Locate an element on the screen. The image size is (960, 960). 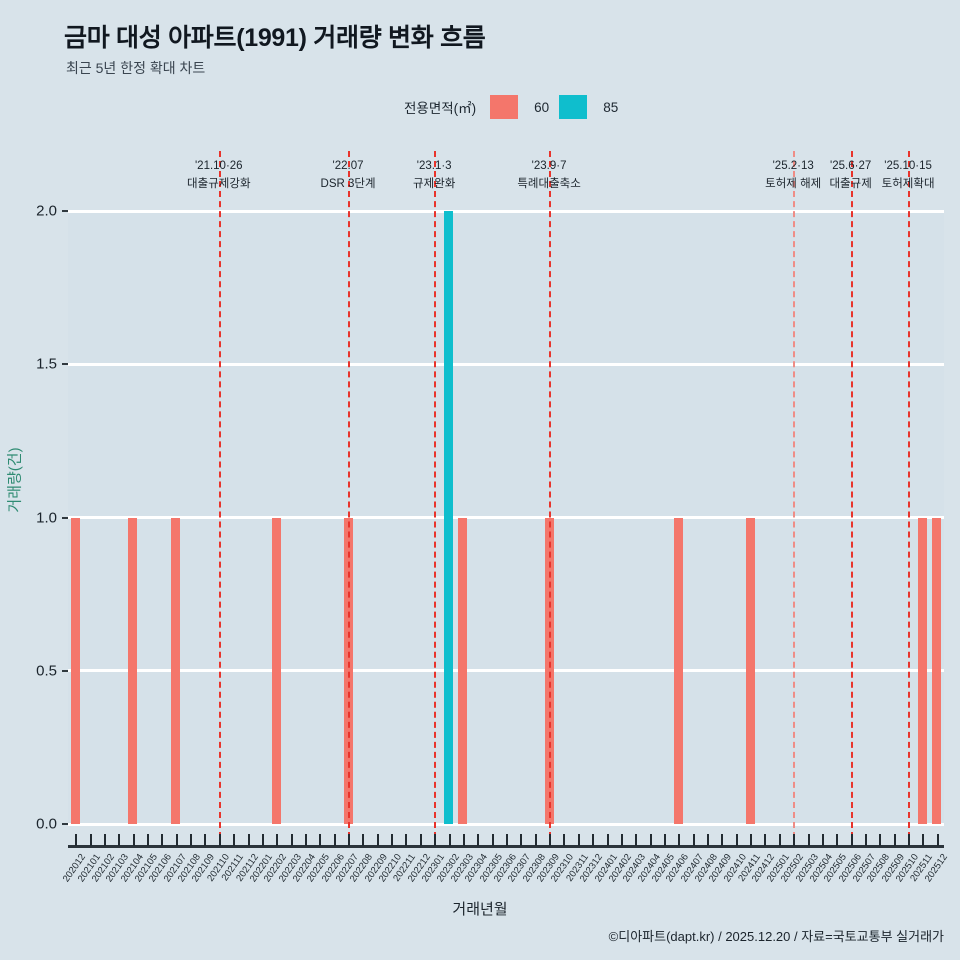
page-title: 금마 대성 아파트(1991) 거래량 변화 흐름 is located at coordinates (275, 38).